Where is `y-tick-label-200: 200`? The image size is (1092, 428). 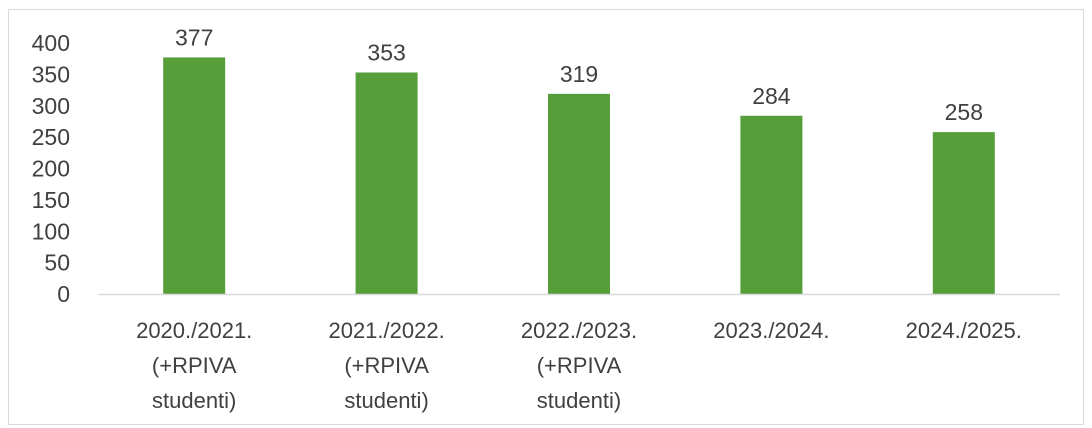
y-tick-label-200: 200 is located at coordinates (51, 169).